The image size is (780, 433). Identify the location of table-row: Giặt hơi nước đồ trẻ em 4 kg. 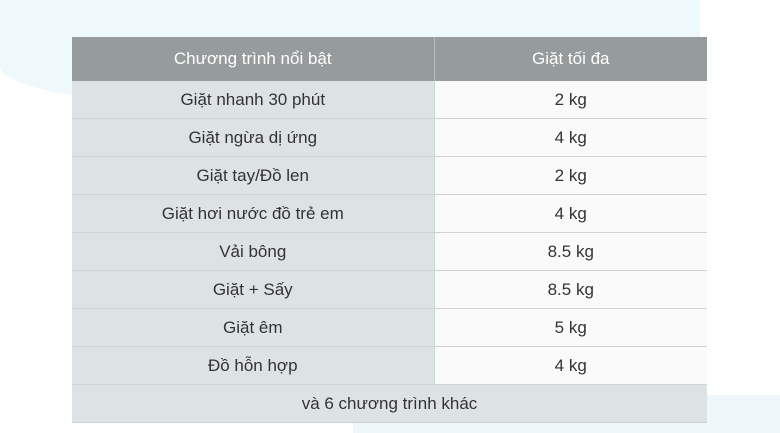
(389, 213).